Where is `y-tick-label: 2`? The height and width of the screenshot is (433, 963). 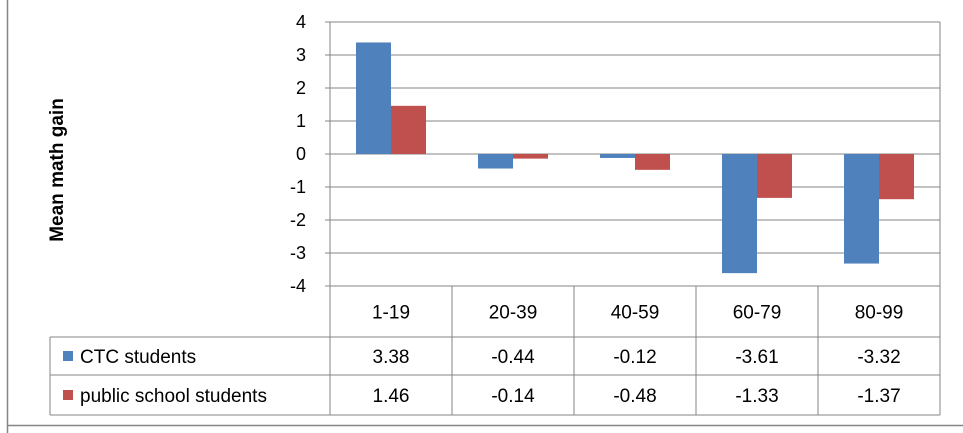 y-tick-label: 2 is located at coordinates (301, 88).